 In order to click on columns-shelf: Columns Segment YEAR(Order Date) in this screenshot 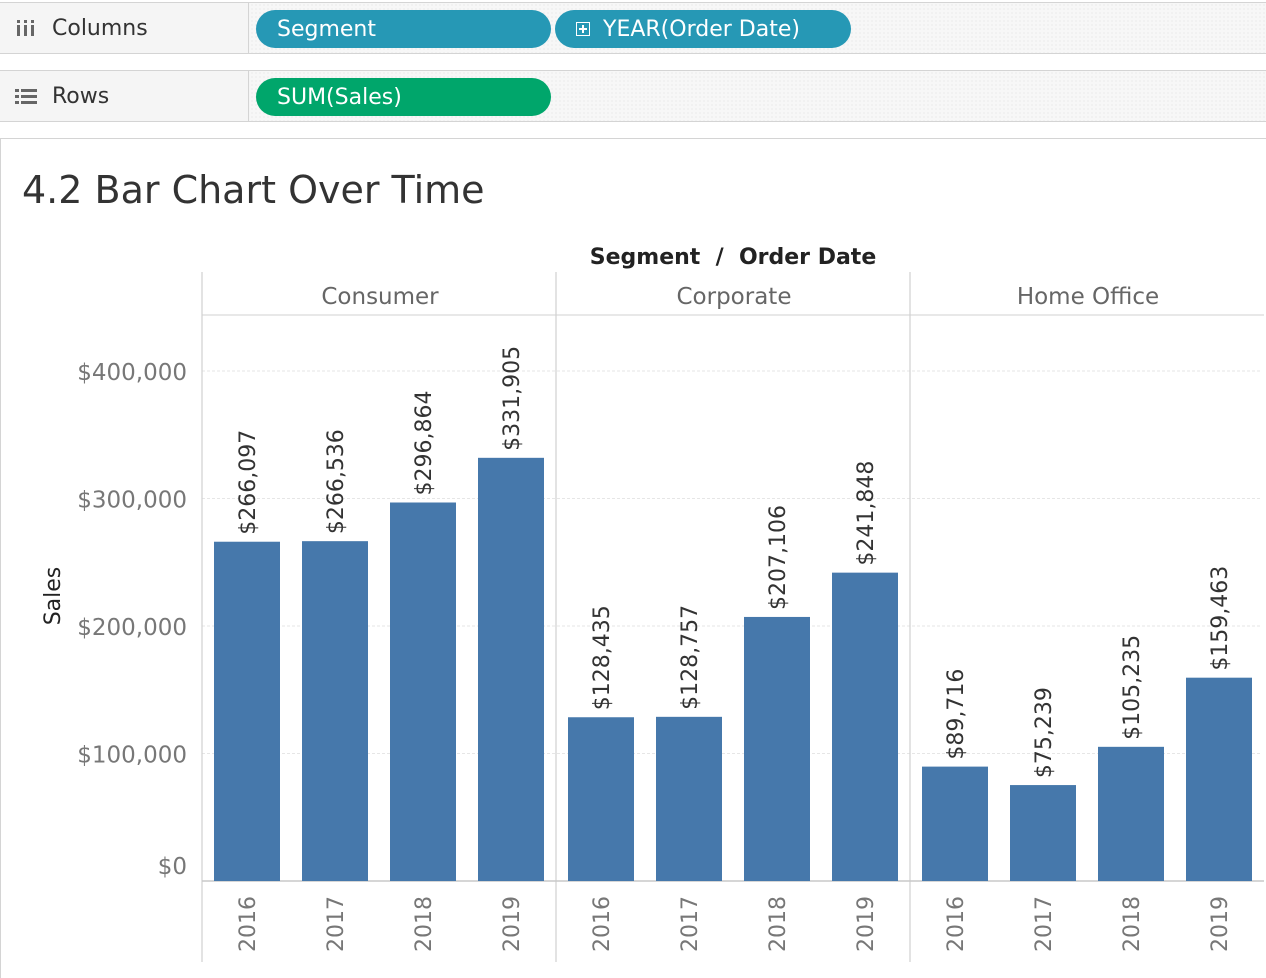, I will do `click(633, 28)`.